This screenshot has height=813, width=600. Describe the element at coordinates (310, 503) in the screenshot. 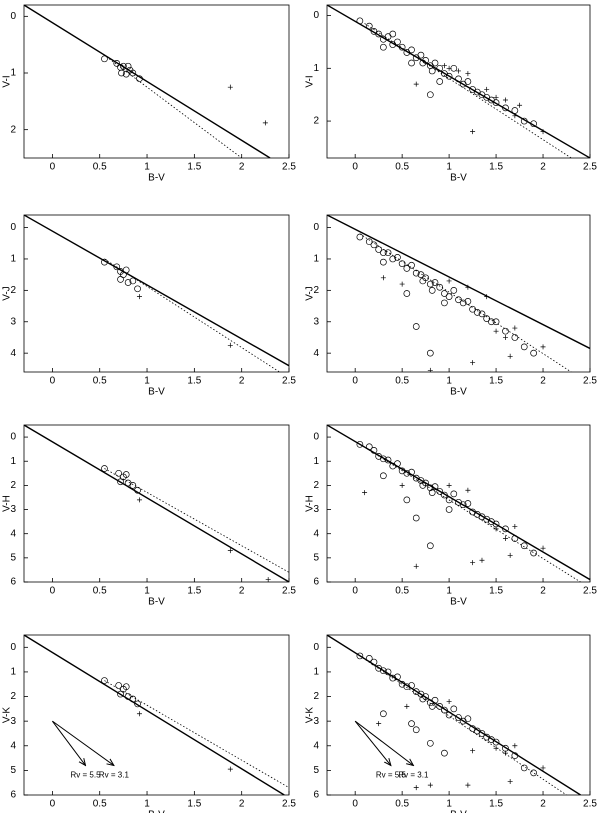

I see `y-axis-label: V-H` at that location.